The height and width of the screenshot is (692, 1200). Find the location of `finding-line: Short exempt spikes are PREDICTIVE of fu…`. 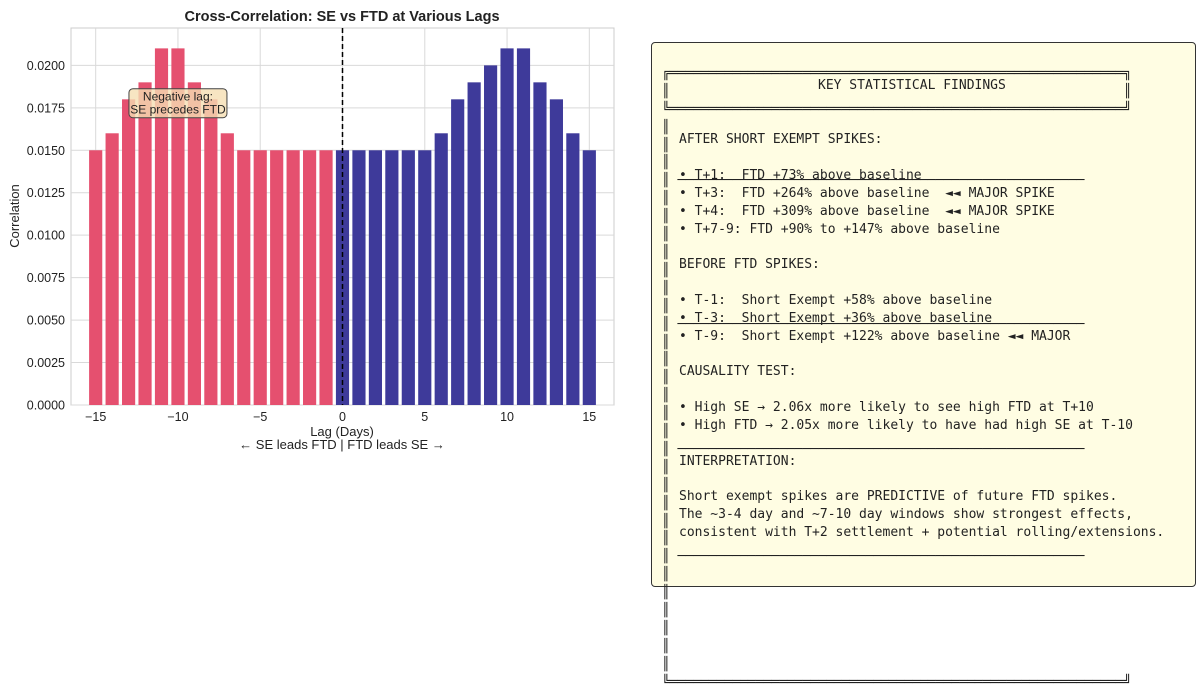

finding-line: Short exempt spikes are PREDICTIVE of fu… is located at coordinates (898, 496).